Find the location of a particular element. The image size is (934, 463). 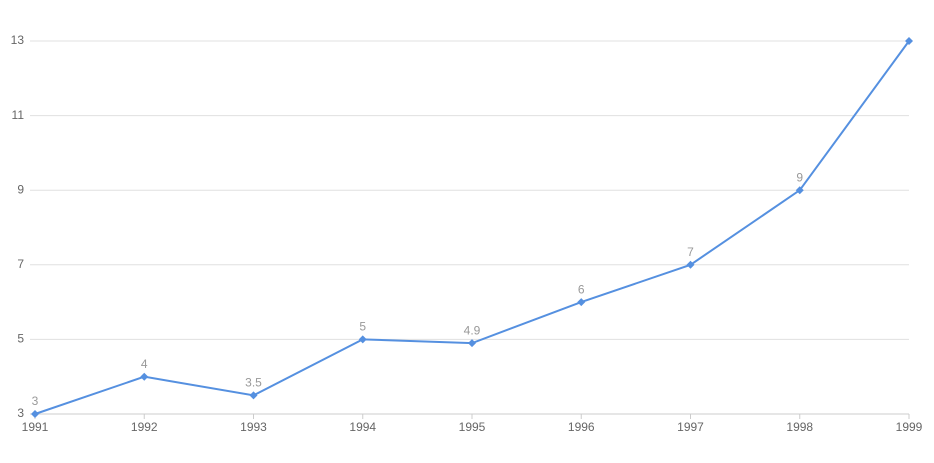

data-label: 3 is located at coordinates (35, 401).